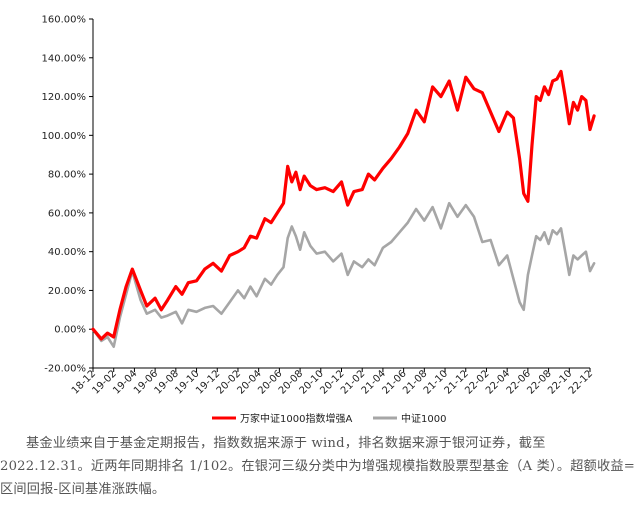 The width and height of the screenshot is (640, 505). What do you see at coordinates (423, 418) in the screenshot?
I see `legend-label: 中证1000` at bounding box center [423, 418].